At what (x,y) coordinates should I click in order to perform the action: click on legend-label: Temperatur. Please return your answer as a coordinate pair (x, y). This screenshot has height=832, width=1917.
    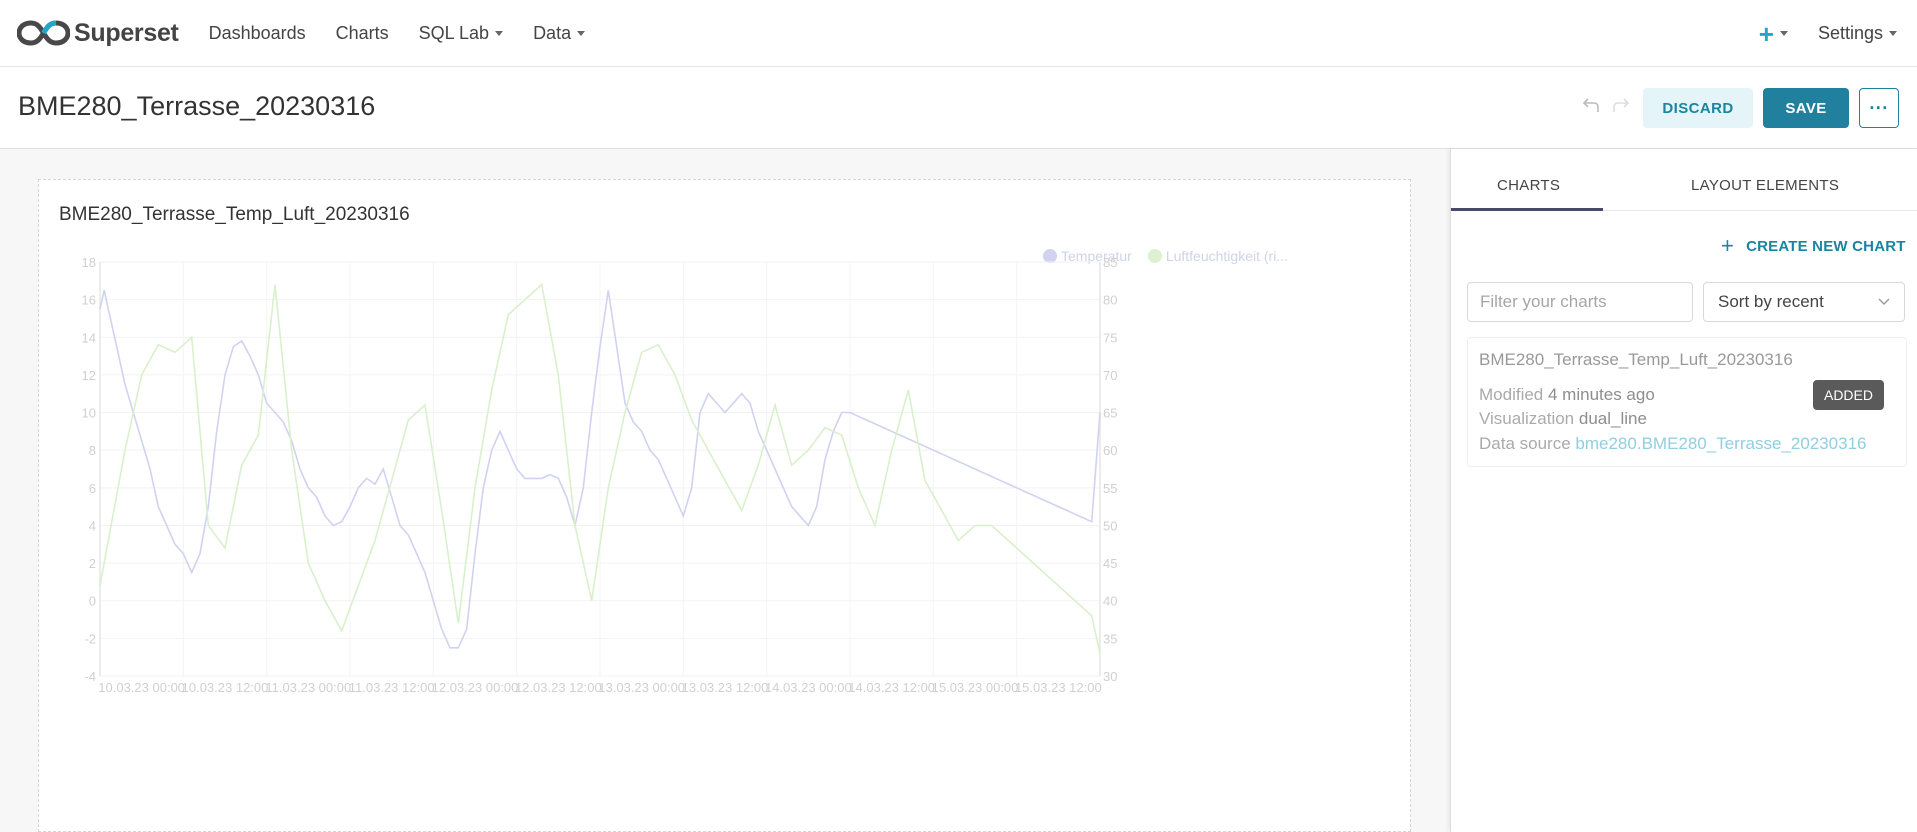
    Looking at the image, I should click on (1096, 256).